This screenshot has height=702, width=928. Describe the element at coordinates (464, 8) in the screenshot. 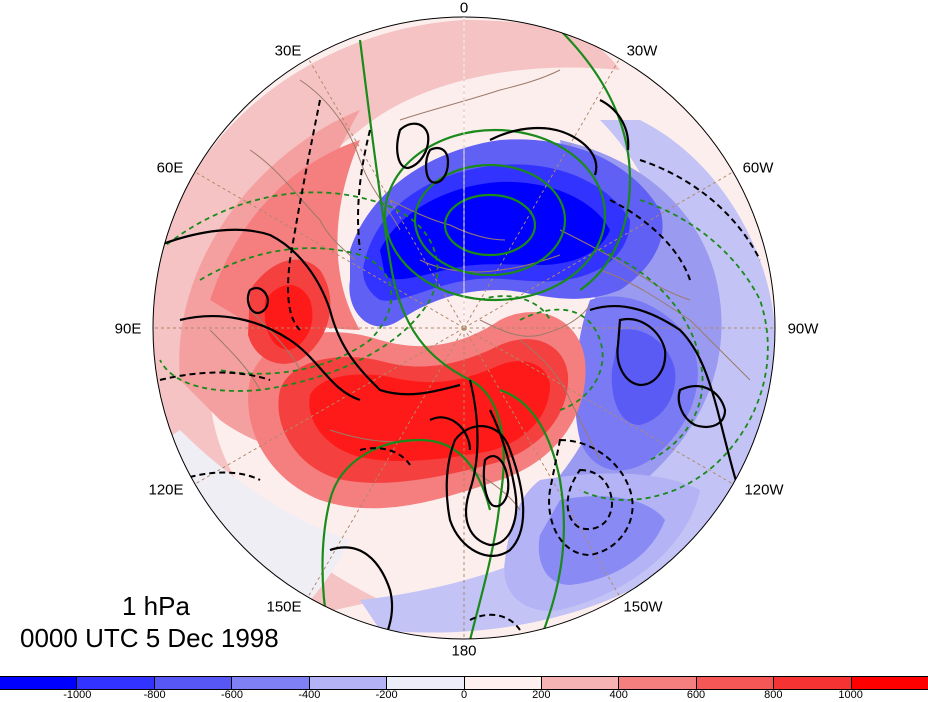

I see `lon-label-0: 0` at that location.